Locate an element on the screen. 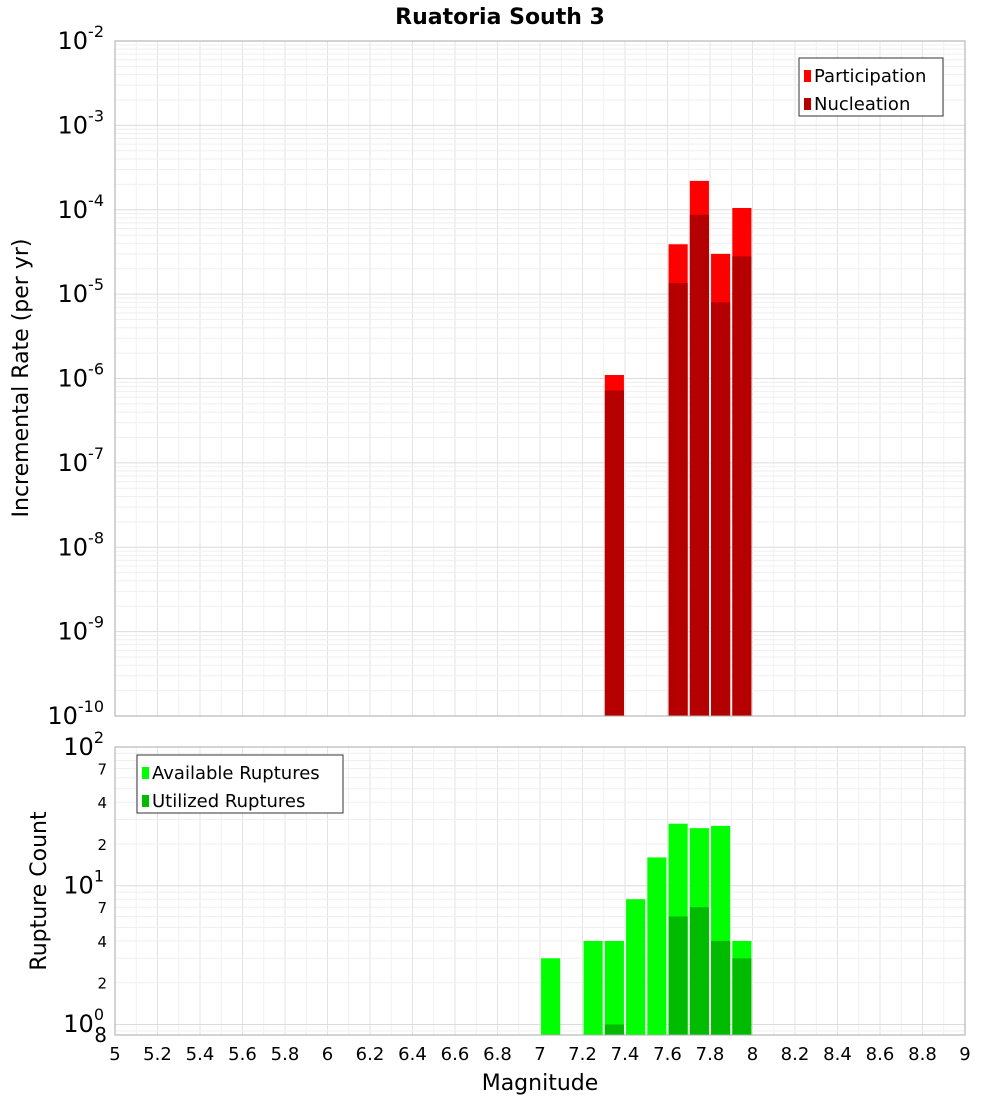  y-tick-label: 10⁻¹⁰ is located at coordinates (75, 713).